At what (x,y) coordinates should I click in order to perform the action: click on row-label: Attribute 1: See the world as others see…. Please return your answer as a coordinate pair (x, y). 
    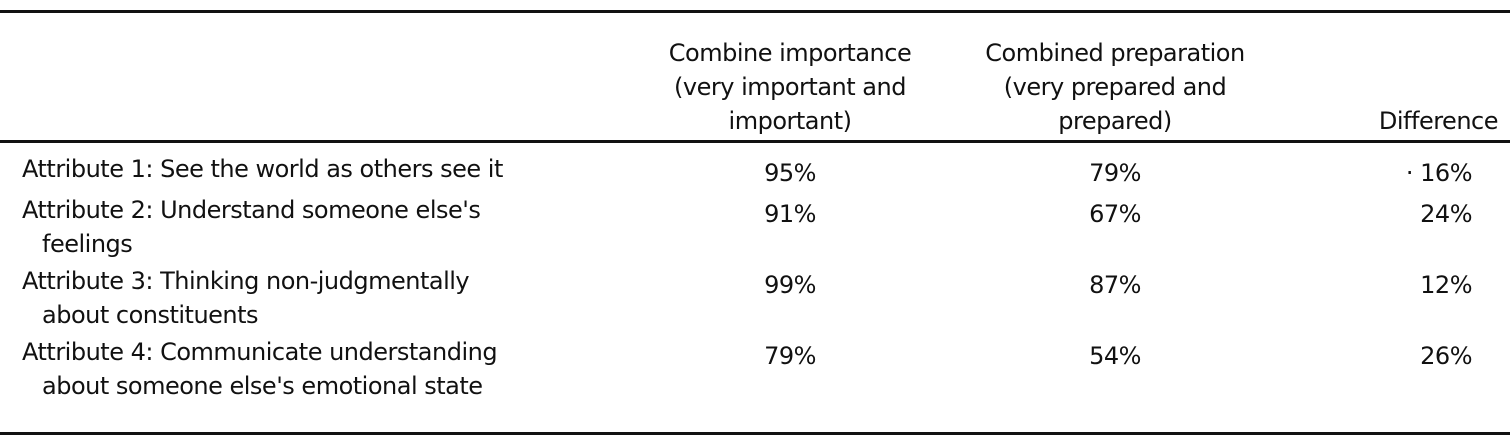
    Looking at the image, I should click on (320, 165).